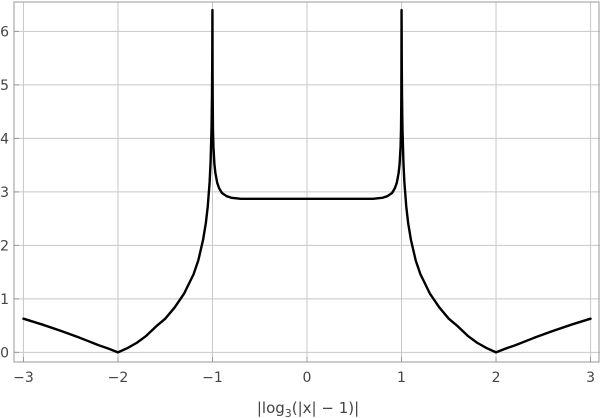  I want to click on x-tick-label-2: −1, so click(212, 378).